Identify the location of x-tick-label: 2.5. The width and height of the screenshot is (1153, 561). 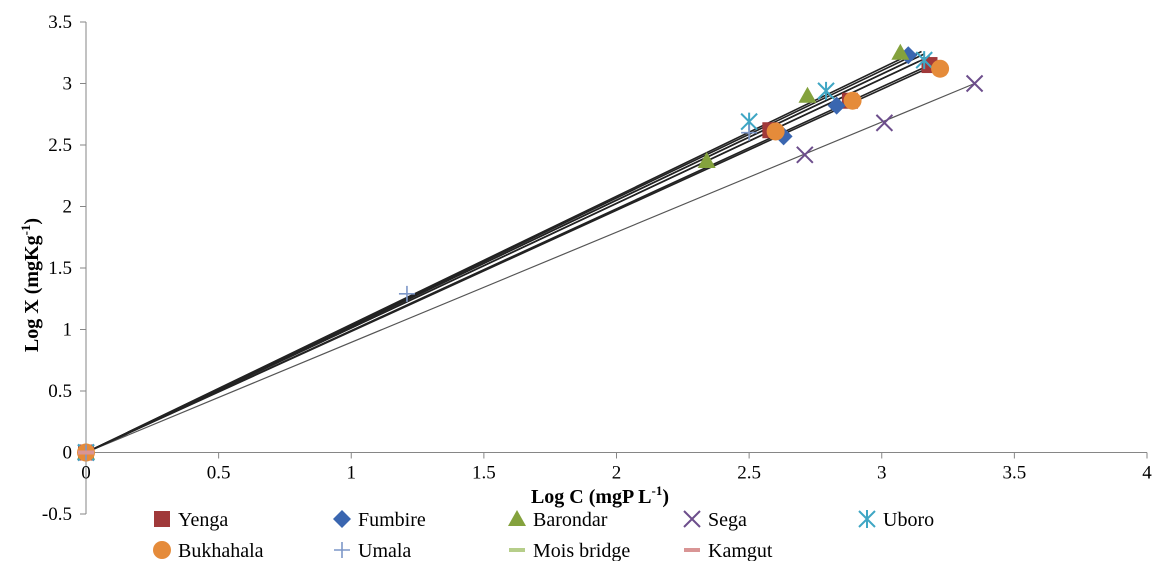
(749, 473).